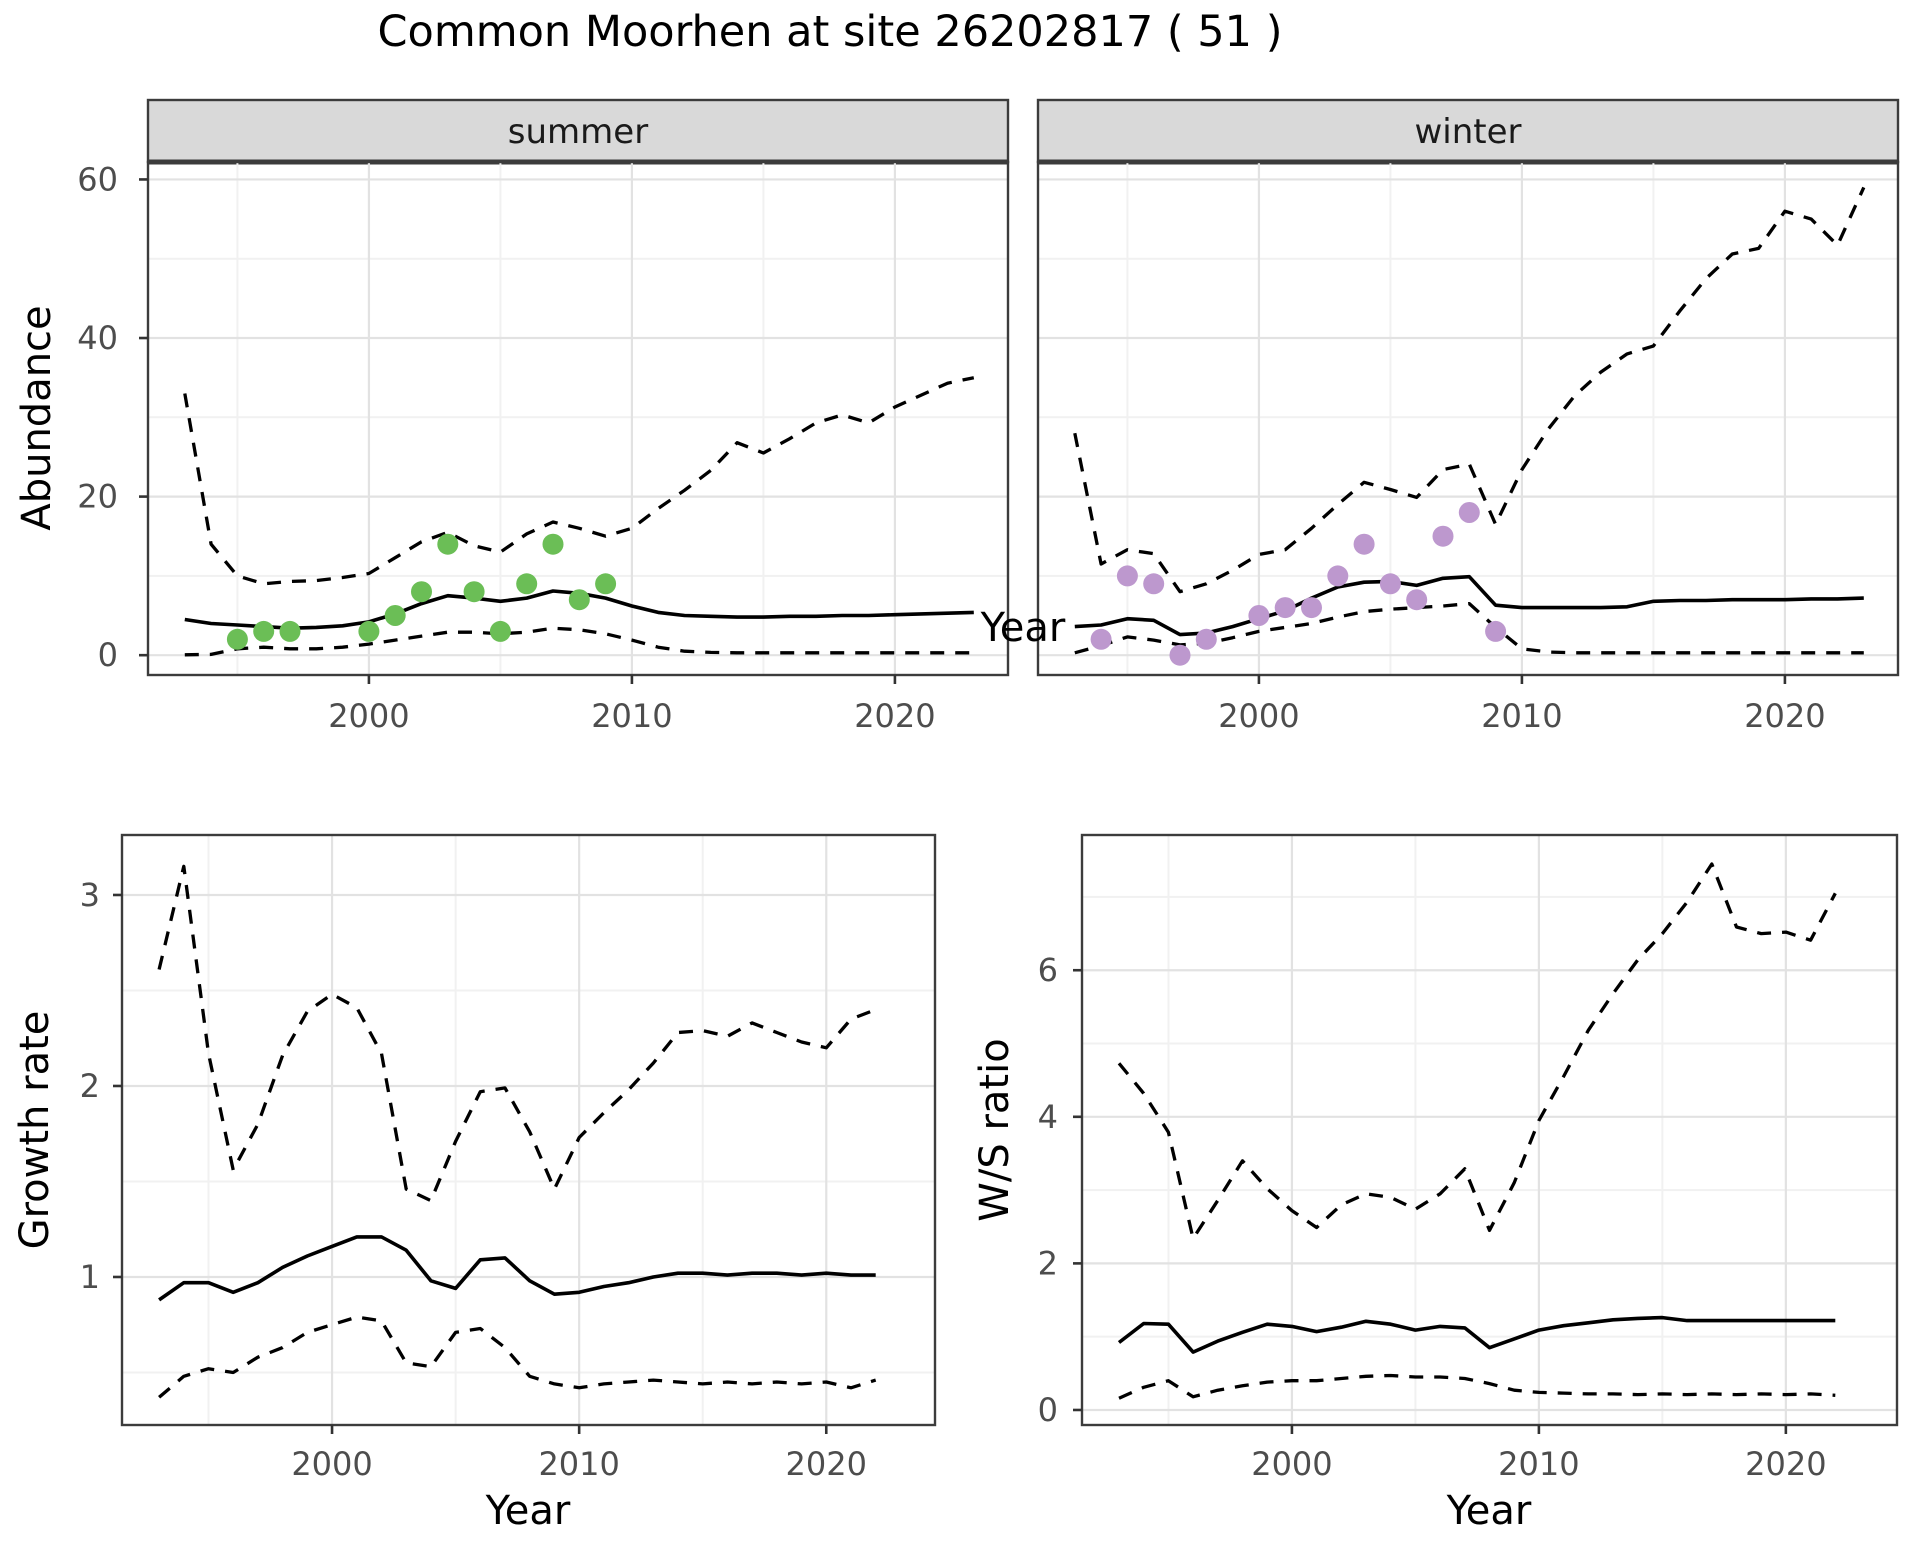  I want to click on facet-strip-winter, so click(1468, 131).